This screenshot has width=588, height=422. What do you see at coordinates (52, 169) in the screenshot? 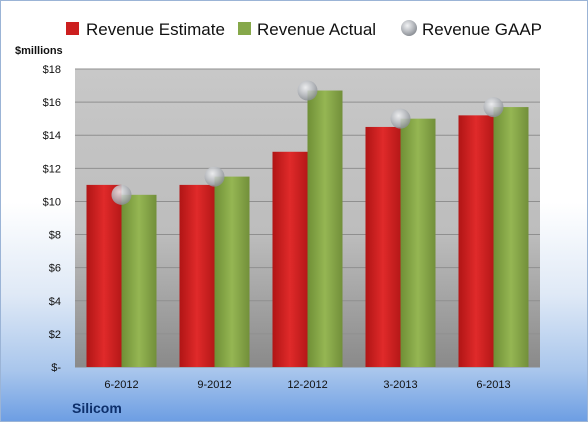
I see `y-tick-label: $12` at bounding box center [52, 169].